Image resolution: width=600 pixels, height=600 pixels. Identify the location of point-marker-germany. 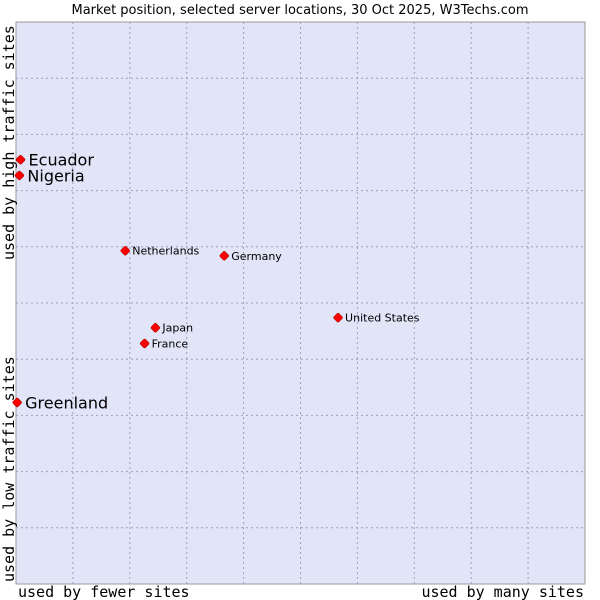
(224, 256).